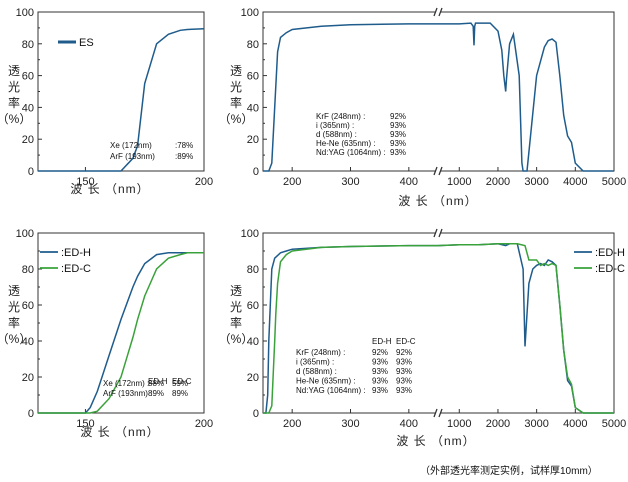 The width and height of the screenshot is (628, 482). I want to click on annotation-label: i (365nm) :, so click(315, 362).